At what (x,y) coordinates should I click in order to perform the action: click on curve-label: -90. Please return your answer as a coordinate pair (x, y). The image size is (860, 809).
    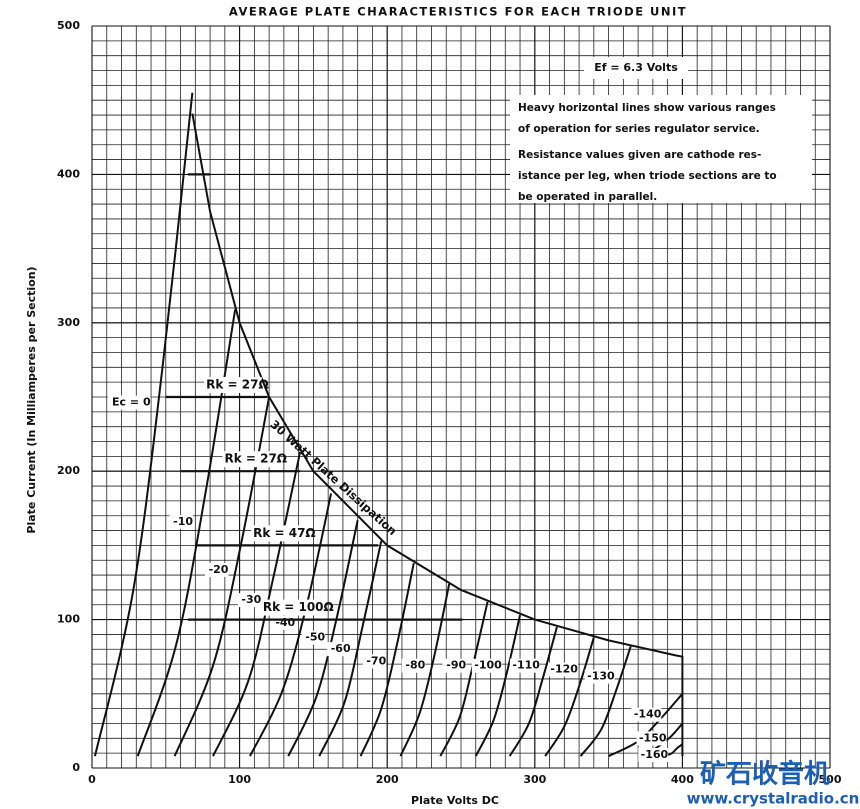
    Looking at the image, I should click on (456, 665).